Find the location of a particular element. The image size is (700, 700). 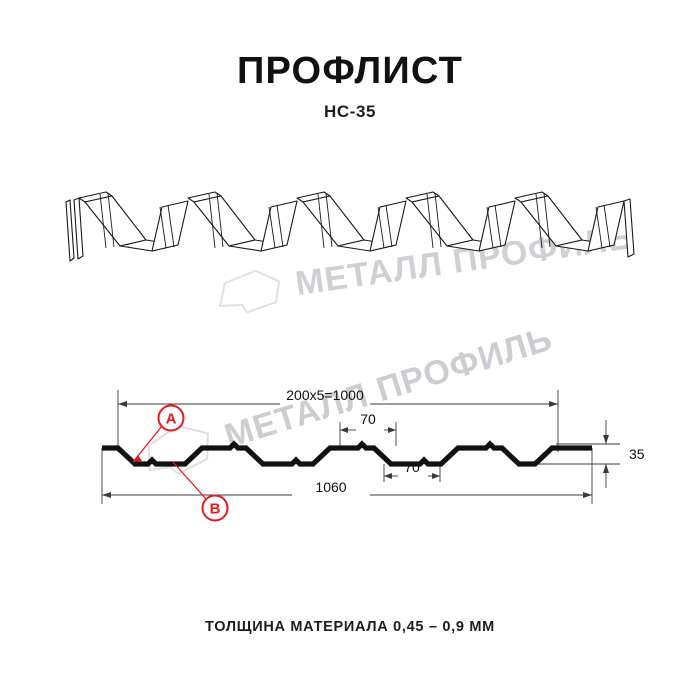

dim-top-flange: 70 is located at coordinates (368, 419).